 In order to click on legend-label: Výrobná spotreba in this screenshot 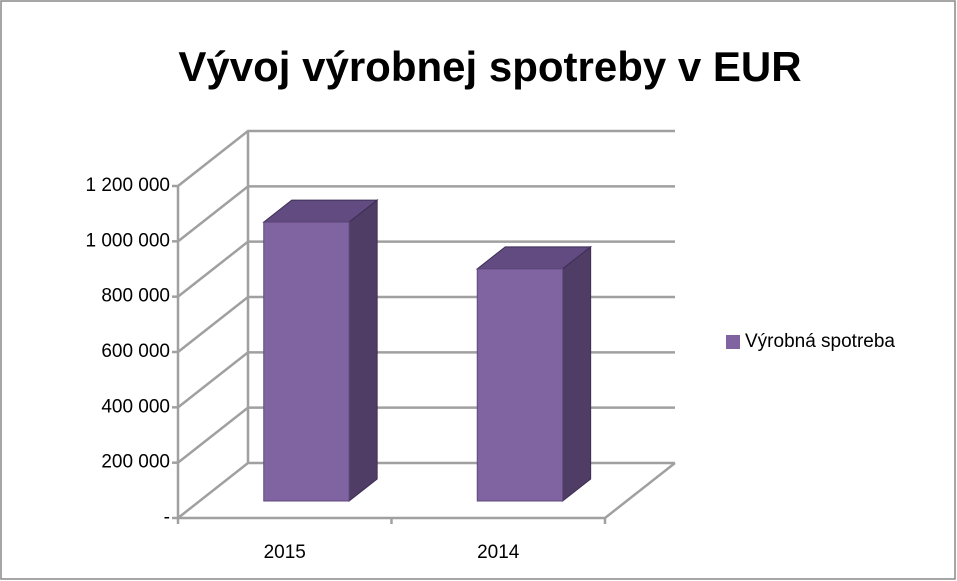, I will do `click(820, 341)`.